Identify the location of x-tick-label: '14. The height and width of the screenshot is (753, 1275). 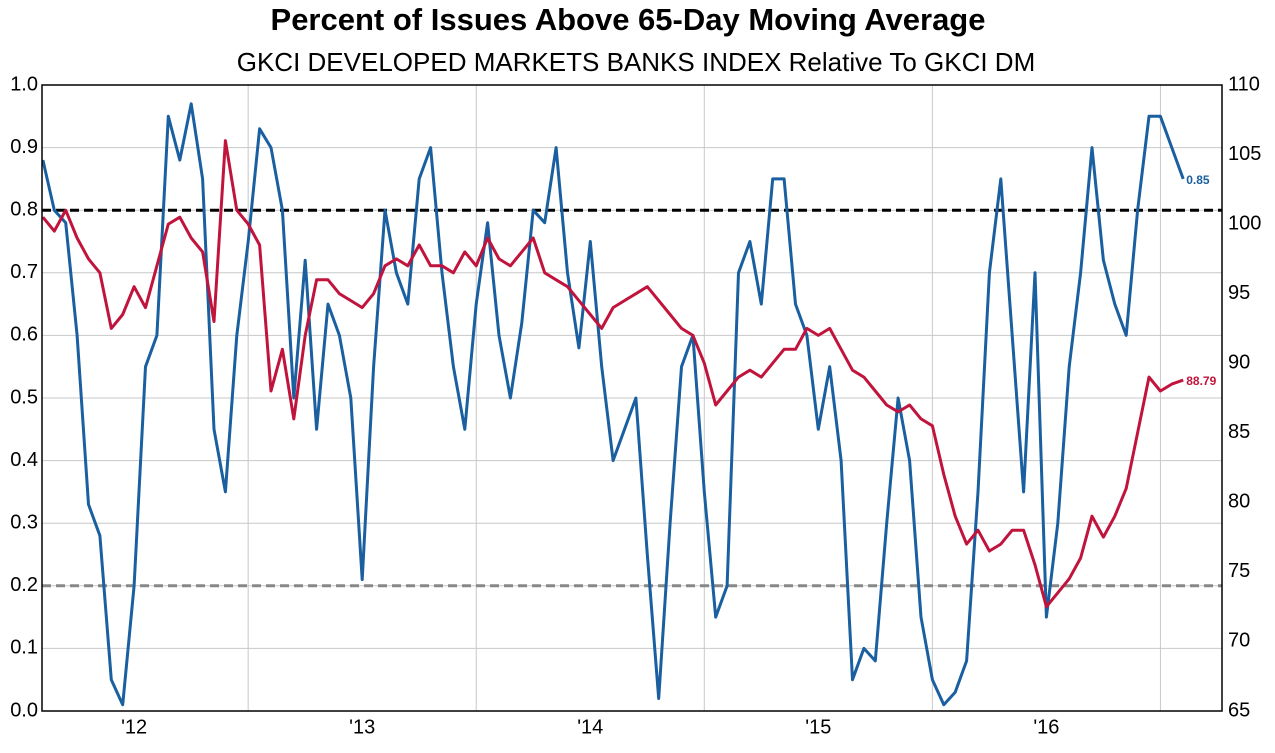
(590, 727).